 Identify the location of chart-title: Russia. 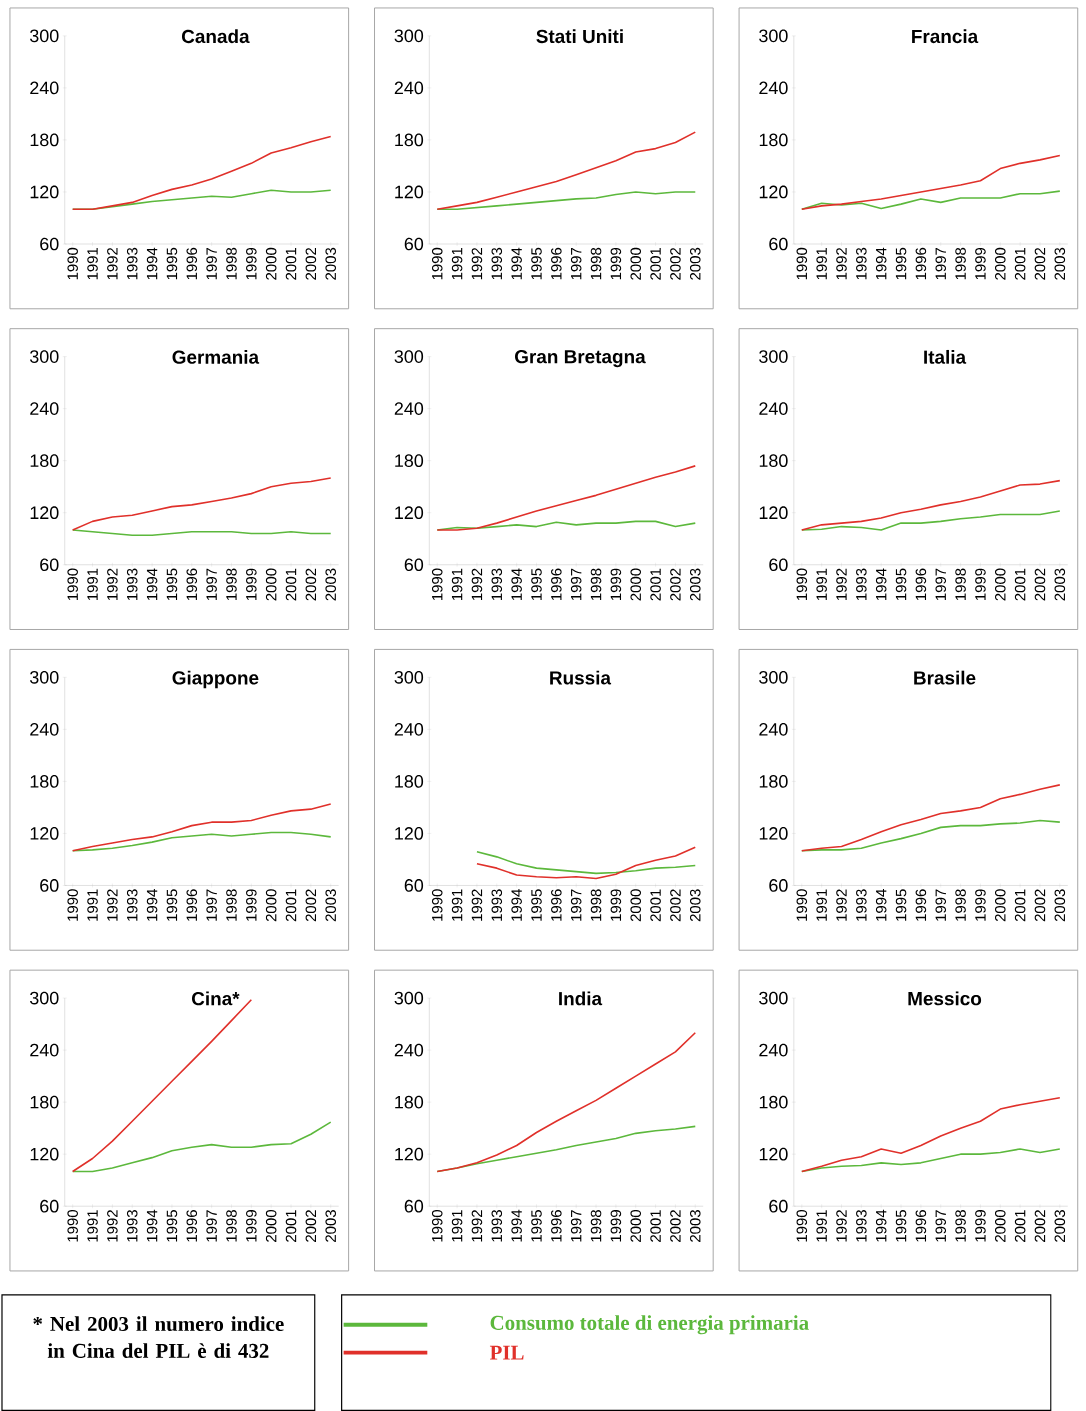
(581, 677).